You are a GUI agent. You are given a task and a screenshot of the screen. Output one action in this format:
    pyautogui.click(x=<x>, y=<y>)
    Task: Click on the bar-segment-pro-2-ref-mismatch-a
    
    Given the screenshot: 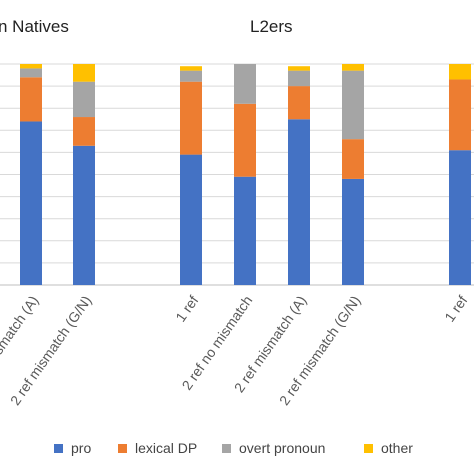 What is the action you would take?
    pyautogui.click(x=299, y=202)
    